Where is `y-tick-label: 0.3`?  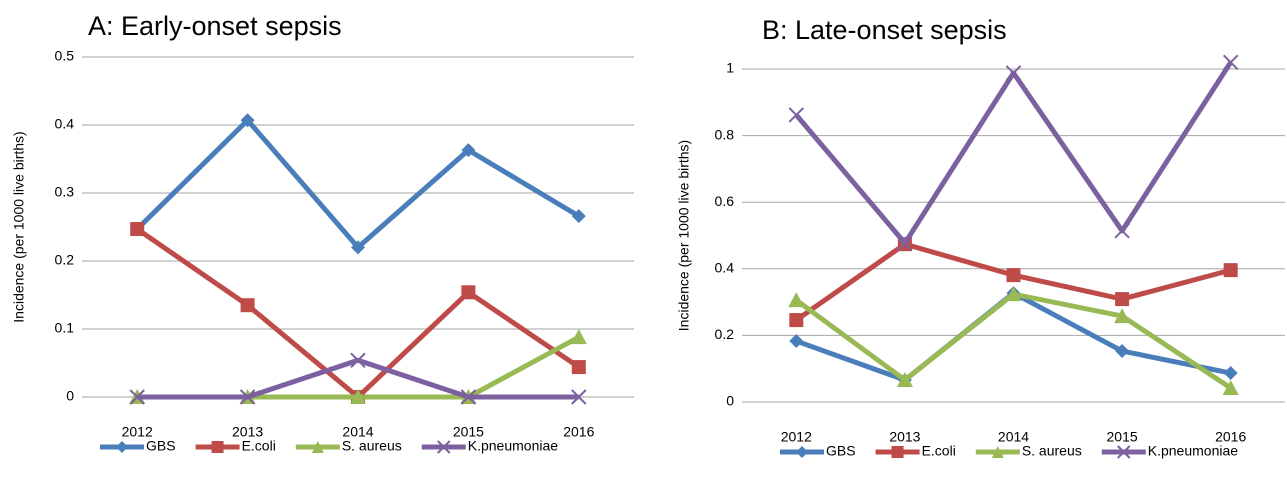
y-tick-label: 0.3 is located at coordinates (65, 192).